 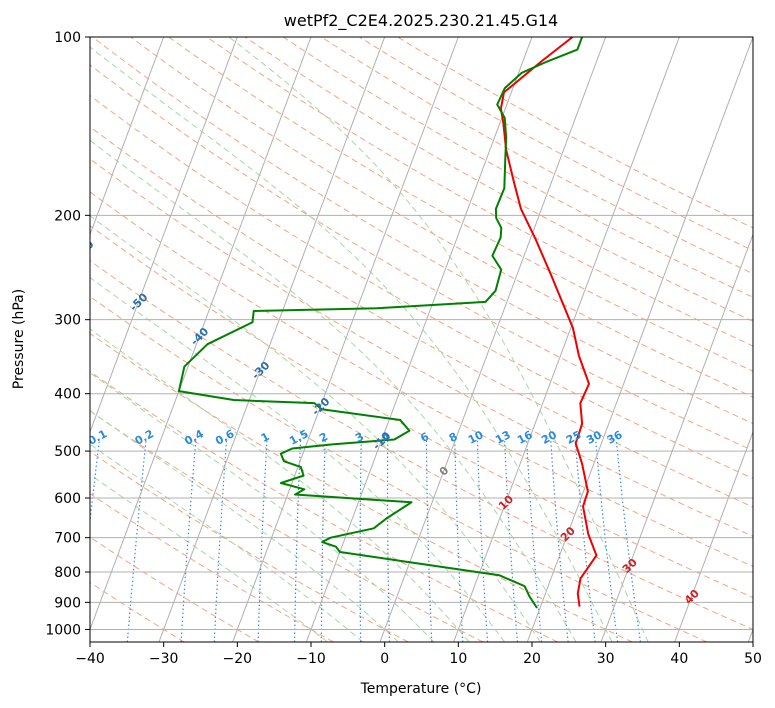 What do you see at coordinates (67, 499) in the screenshot?
I see `y-tick-label: 600` at bounding box center [67, 499].